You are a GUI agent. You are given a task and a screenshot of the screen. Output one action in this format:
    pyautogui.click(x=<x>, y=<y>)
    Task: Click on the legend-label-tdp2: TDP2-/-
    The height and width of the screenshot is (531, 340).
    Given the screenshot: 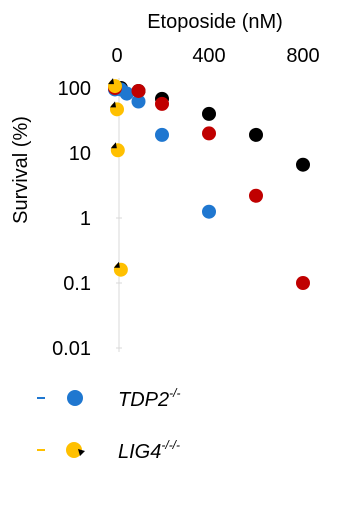 What is the action you would take?
    pyautogui.click(x=149, y=398)
    